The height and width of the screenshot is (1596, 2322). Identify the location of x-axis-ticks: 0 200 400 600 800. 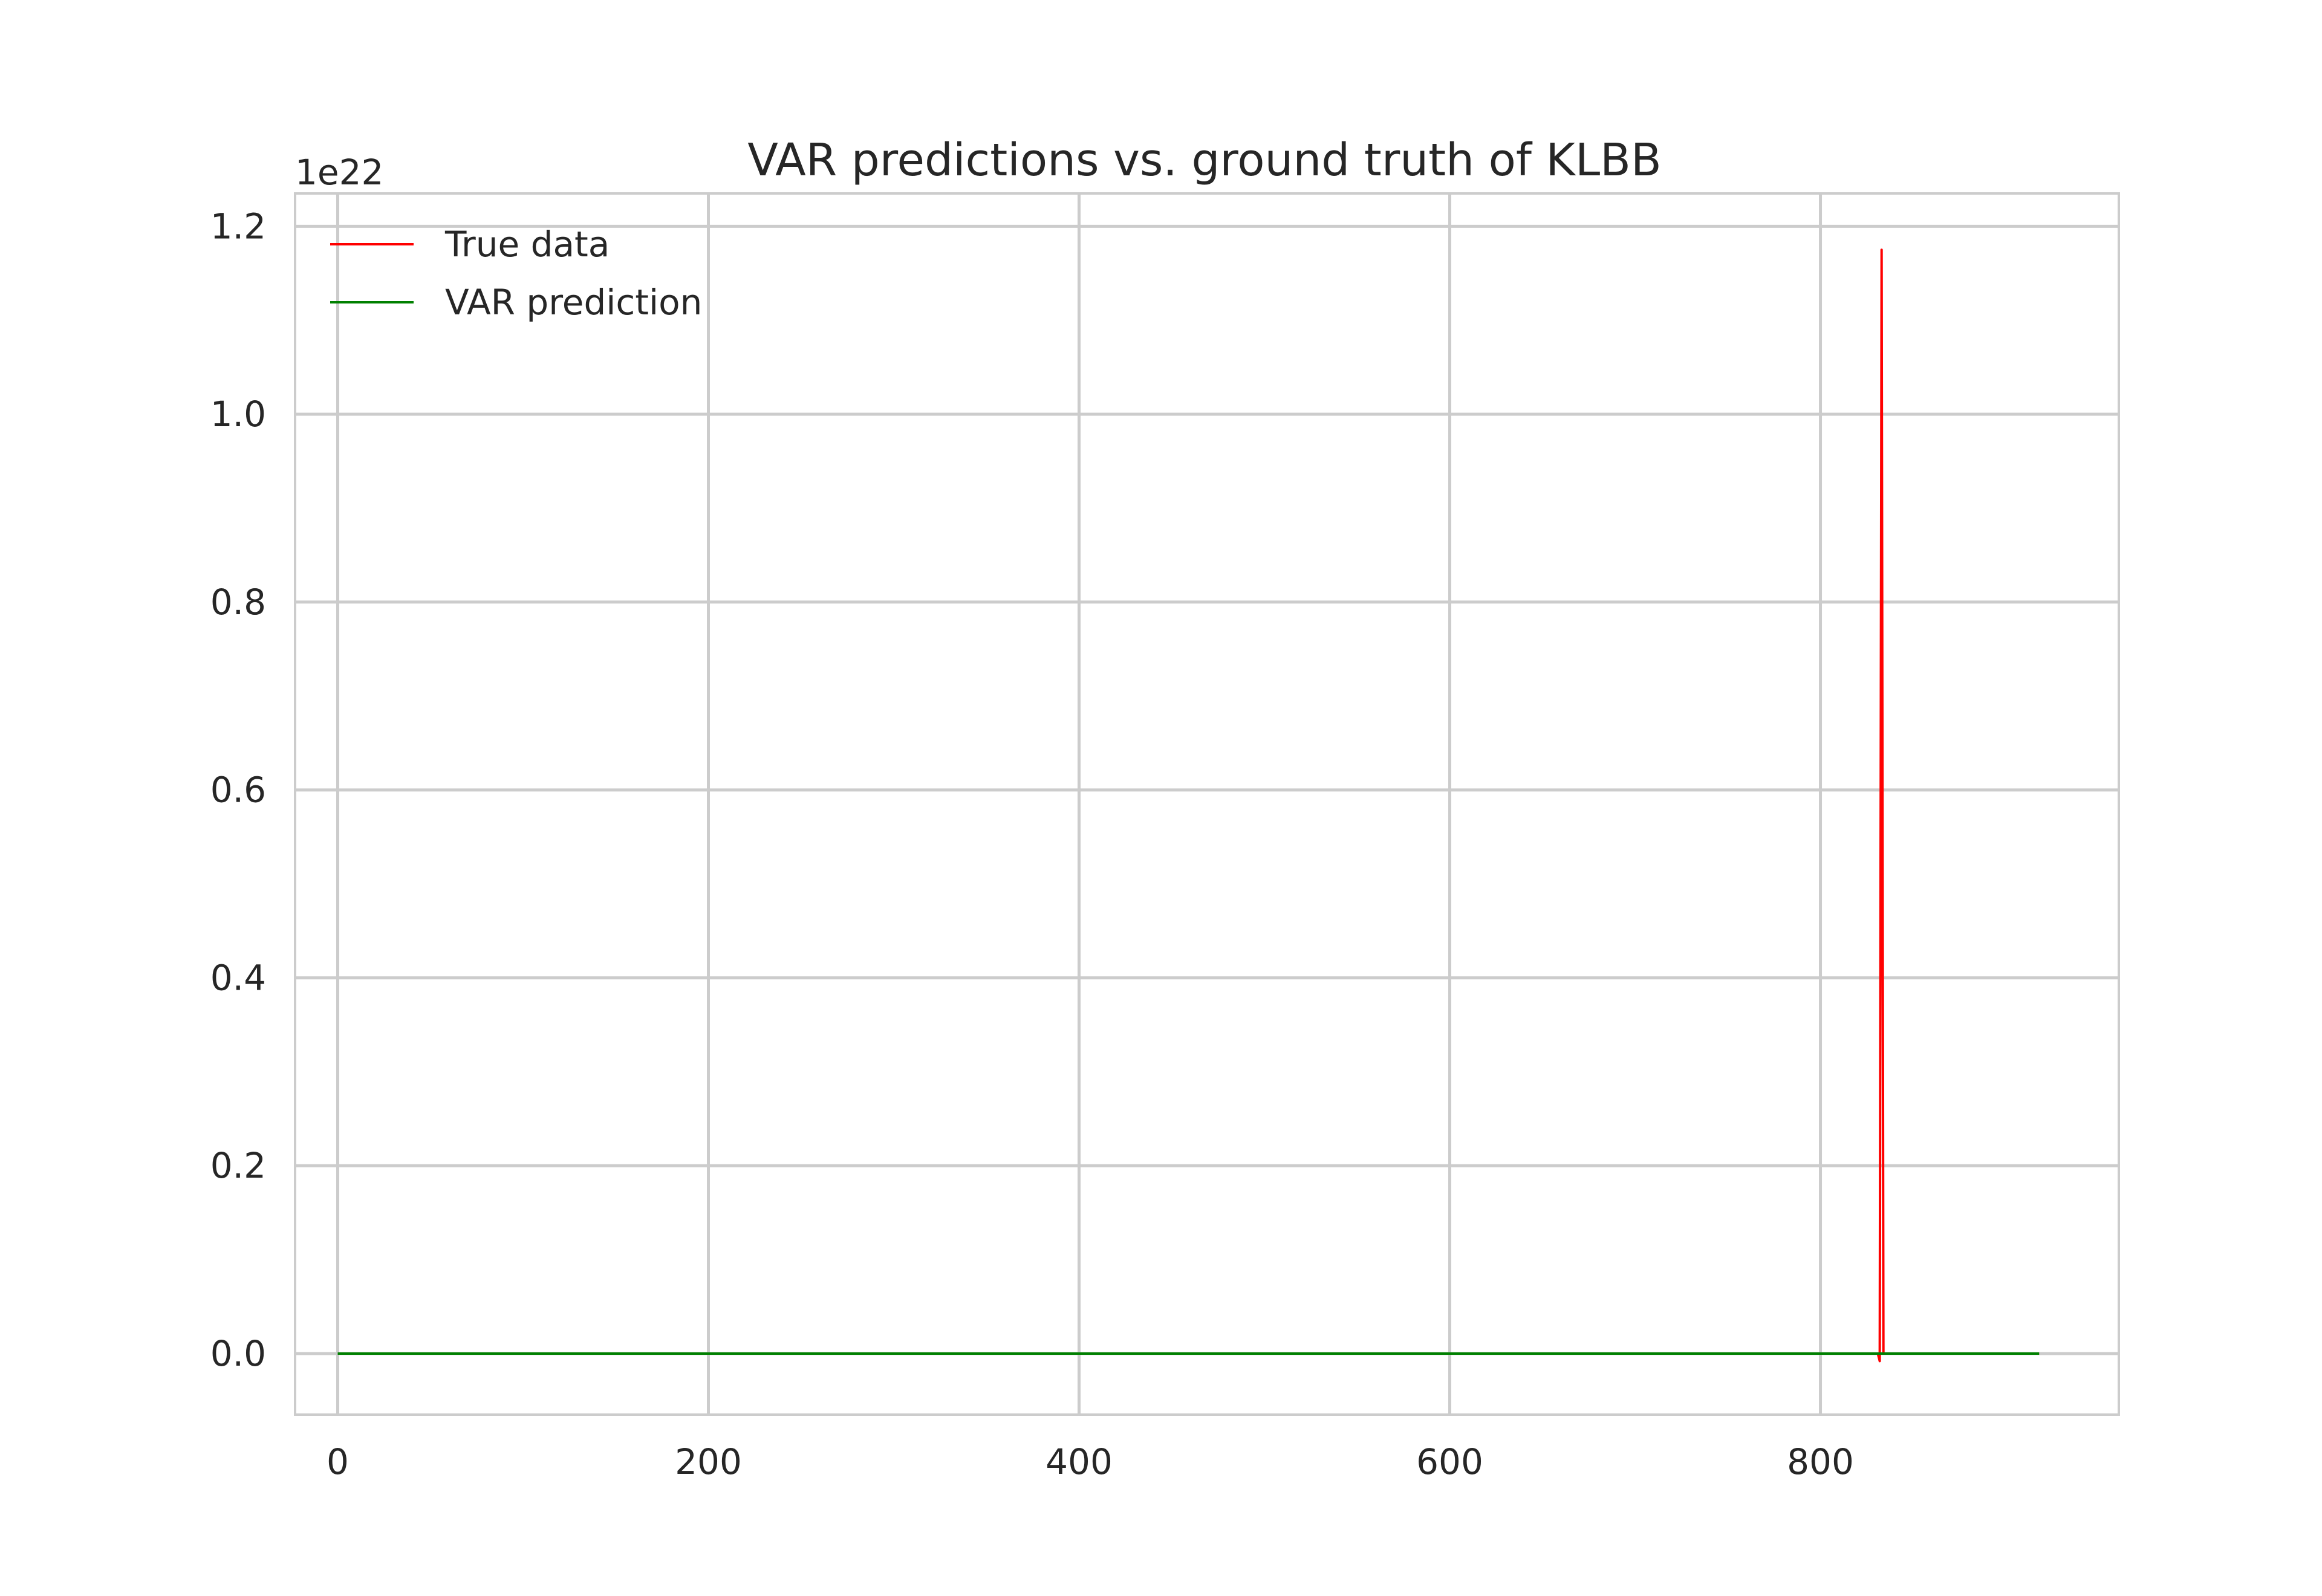
(1090, 1461).